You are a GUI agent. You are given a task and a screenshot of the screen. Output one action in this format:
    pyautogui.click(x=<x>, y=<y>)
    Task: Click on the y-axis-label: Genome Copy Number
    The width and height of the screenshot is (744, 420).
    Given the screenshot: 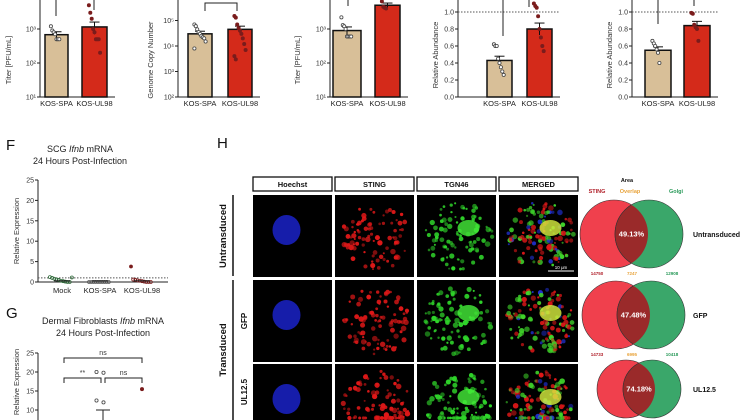 What is the action you would take?
    pyautogui.click(x=150, y=60)
    